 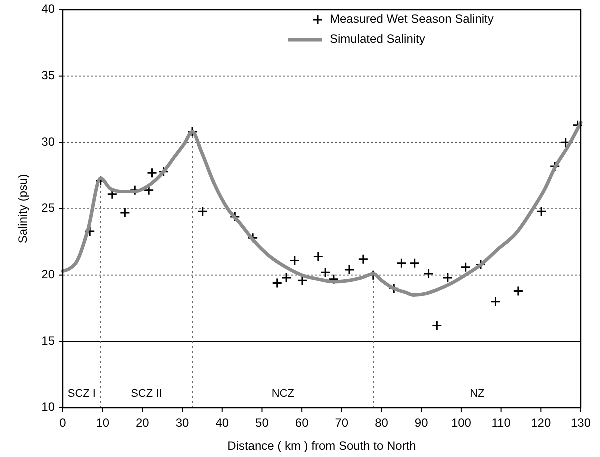 What do you see at coordinates (378, 39) in the screenshot?
I see `legend-label: Simulated Salinity` at bounding box center [378, 39].